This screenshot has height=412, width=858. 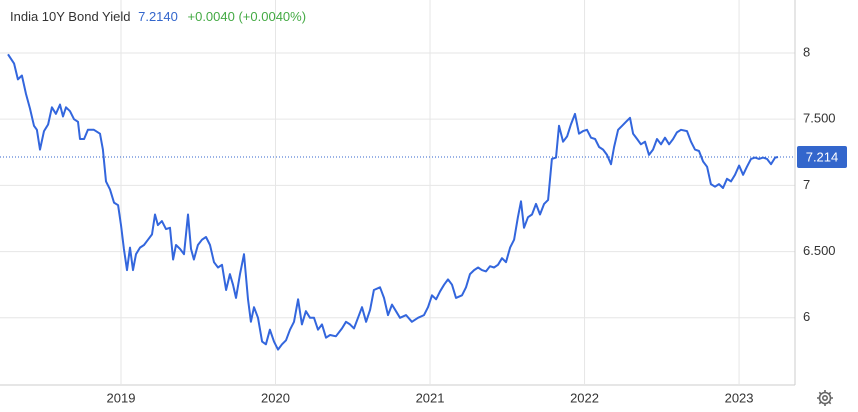 I want to click on price-change: +0.0040 (+0.0040%), so click(x=247, y=16).